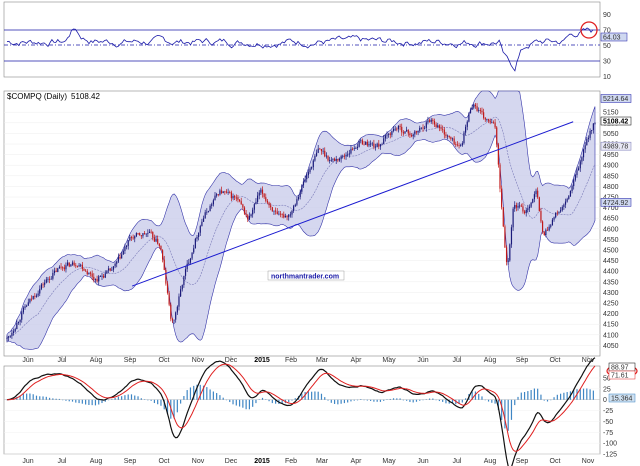  What do you see at coordinates (615, 122) in the screenshot?
I see `price-label-last_label: 5108.42` at bounding box center [615, 122].